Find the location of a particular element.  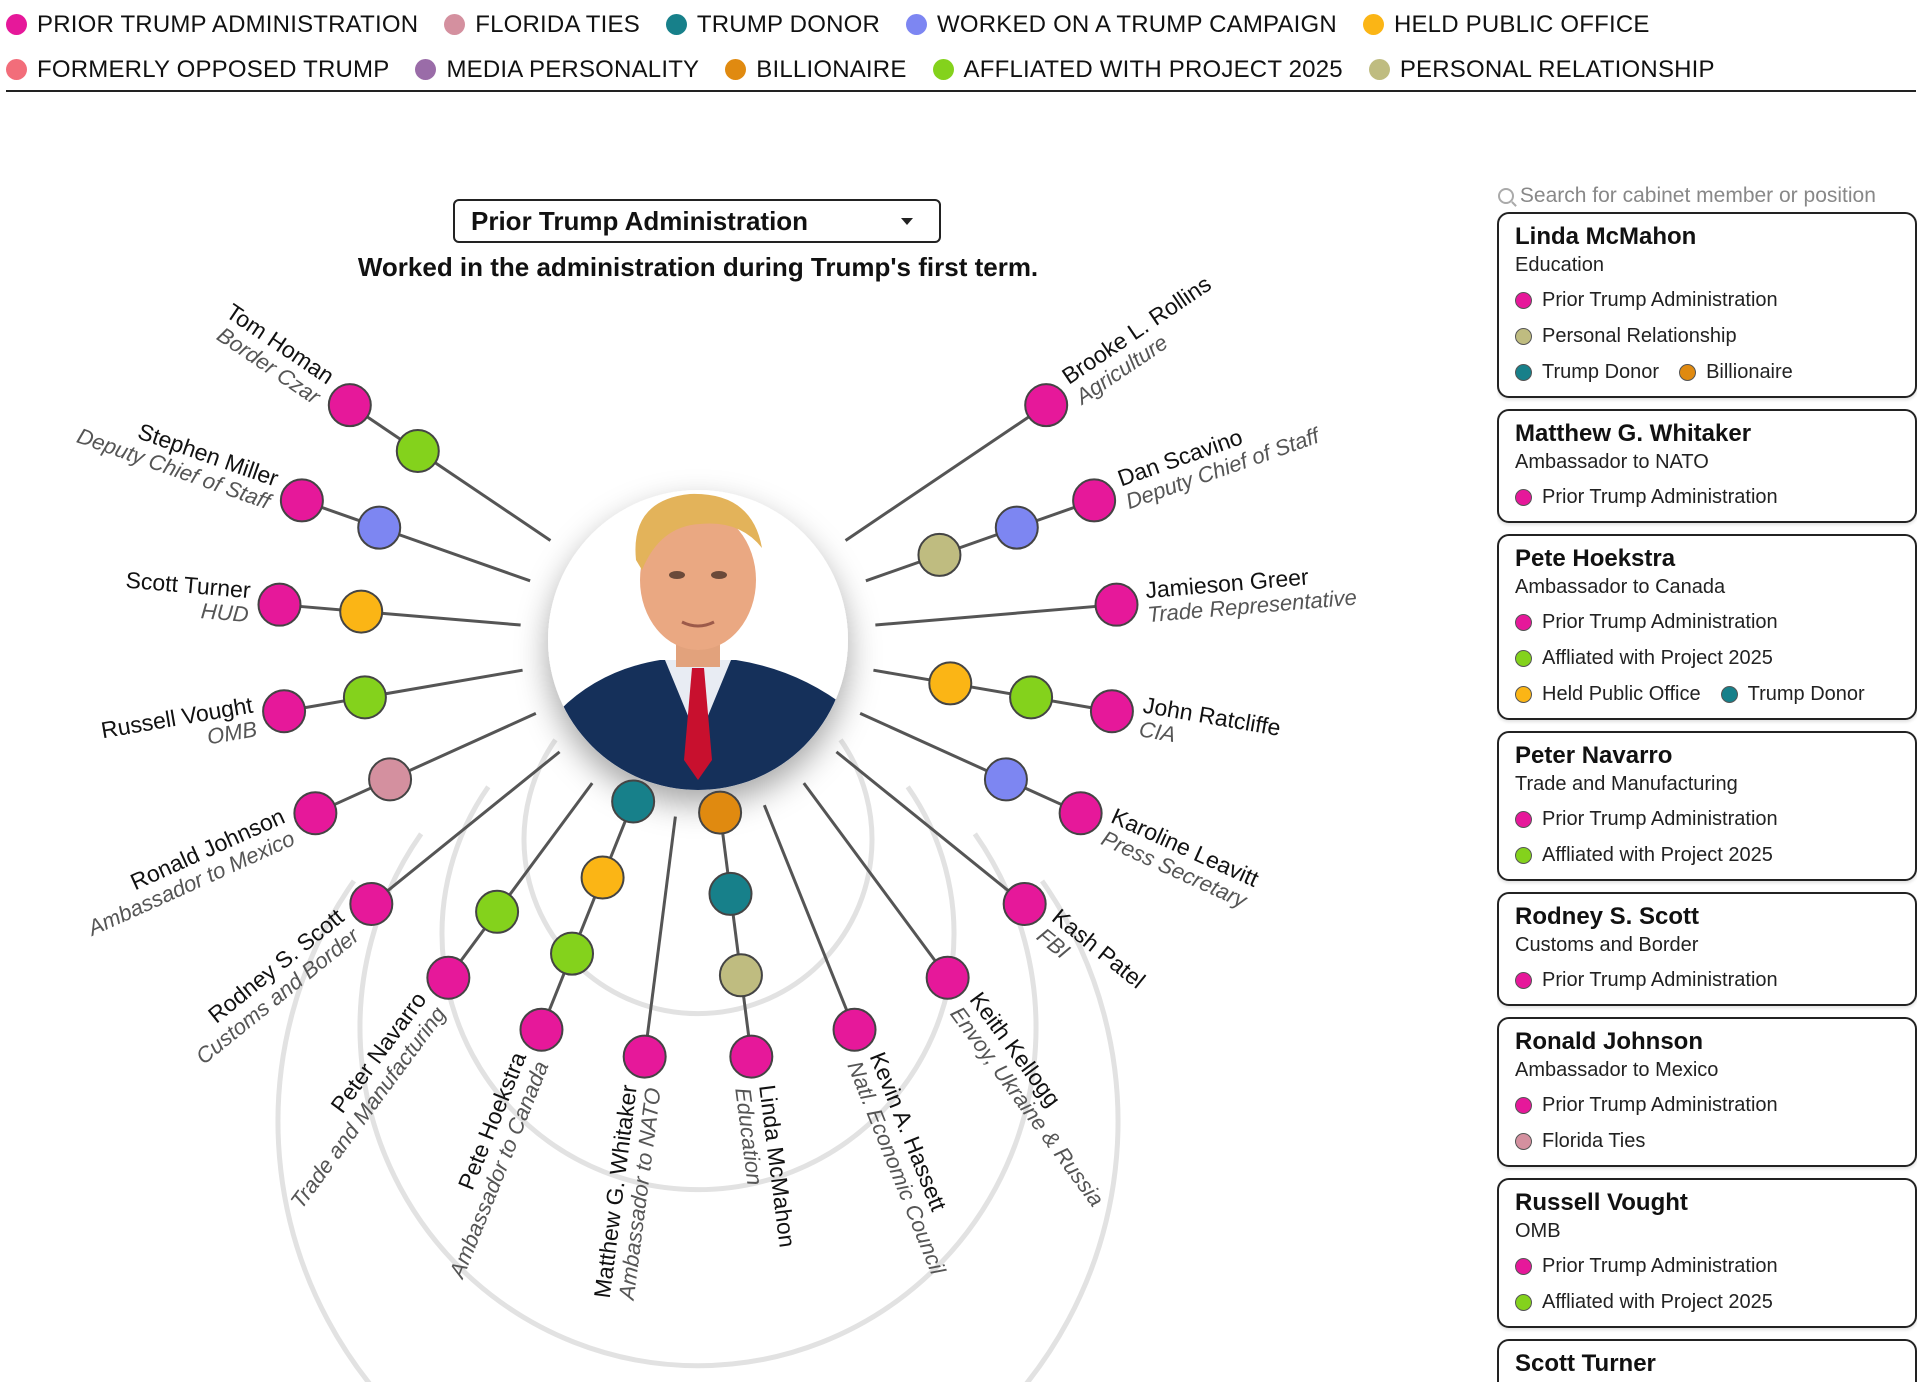

dropdown-selected-label: Prior Trump Administration is located at coordinates (640, 220).